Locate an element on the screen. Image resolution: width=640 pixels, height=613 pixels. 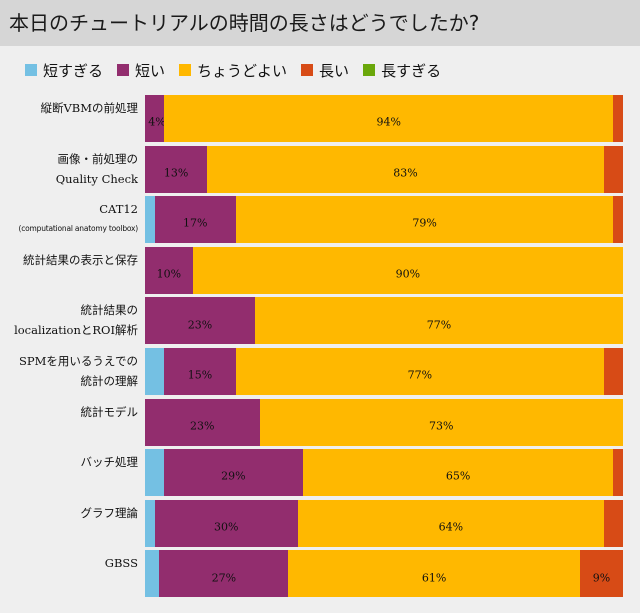
bar-segment: 10% is located at coordinates (169, 270).